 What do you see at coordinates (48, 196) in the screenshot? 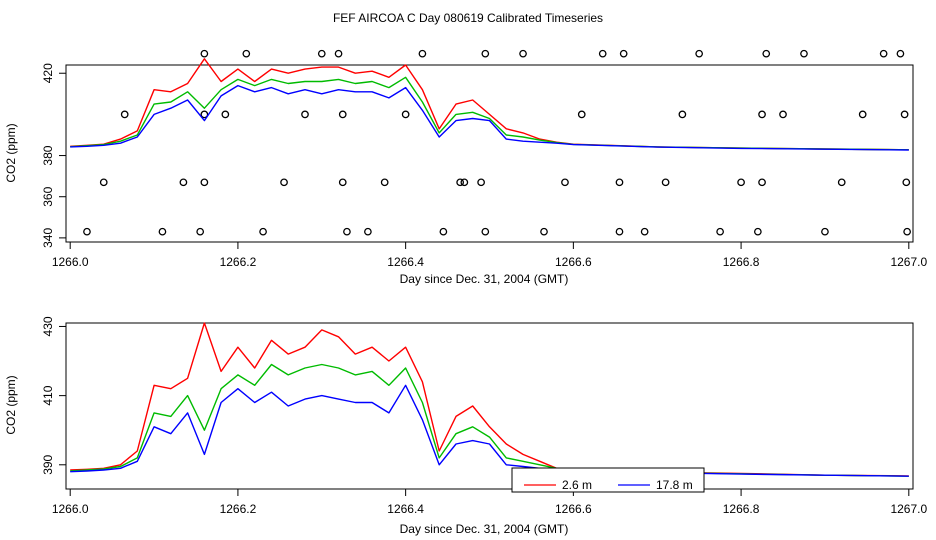
I see `y-tick-label: 360` at bounding box center [48, 196].